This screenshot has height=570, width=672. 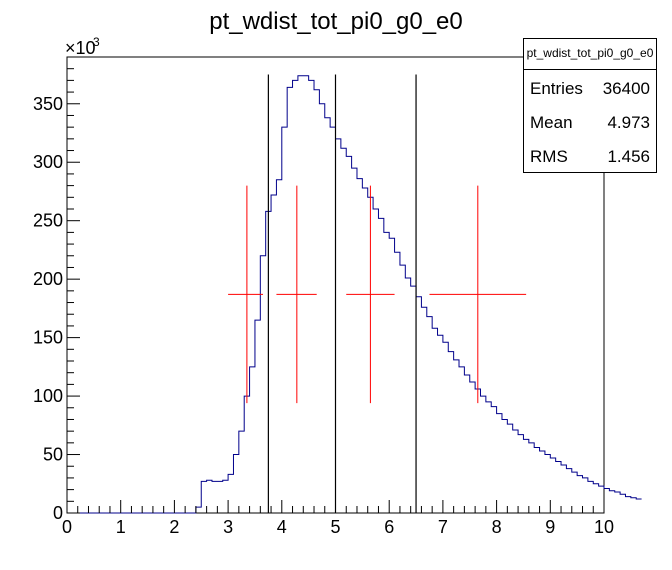 What do you see at coordinates (48, 338) in the screenshot?
I see `y-tick-label: 150` at bounding box center [48, 338].